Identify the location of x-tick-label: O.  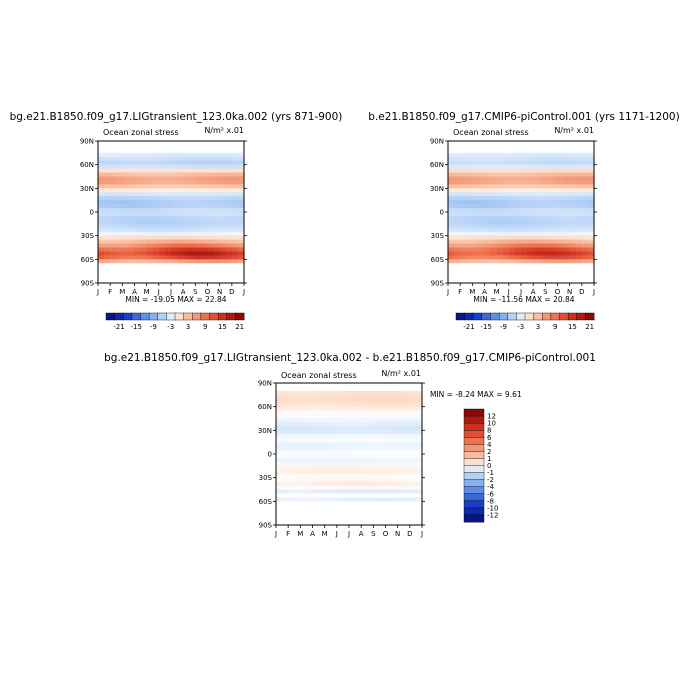
(208, 292).